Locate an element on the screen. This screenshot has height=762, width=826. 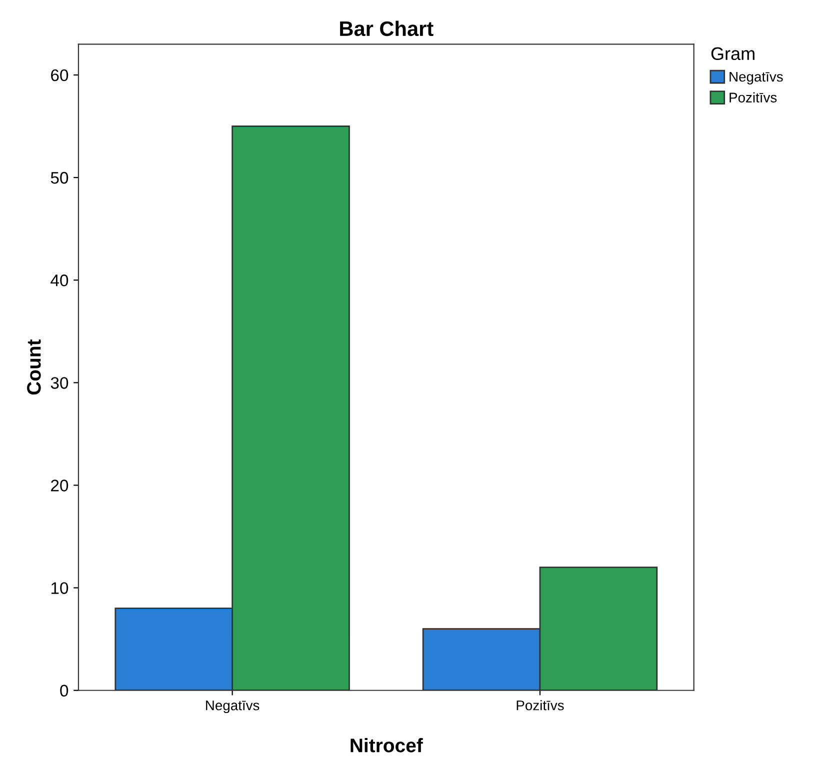
y-tick-label: 40 is located at coordinates (59, 280).